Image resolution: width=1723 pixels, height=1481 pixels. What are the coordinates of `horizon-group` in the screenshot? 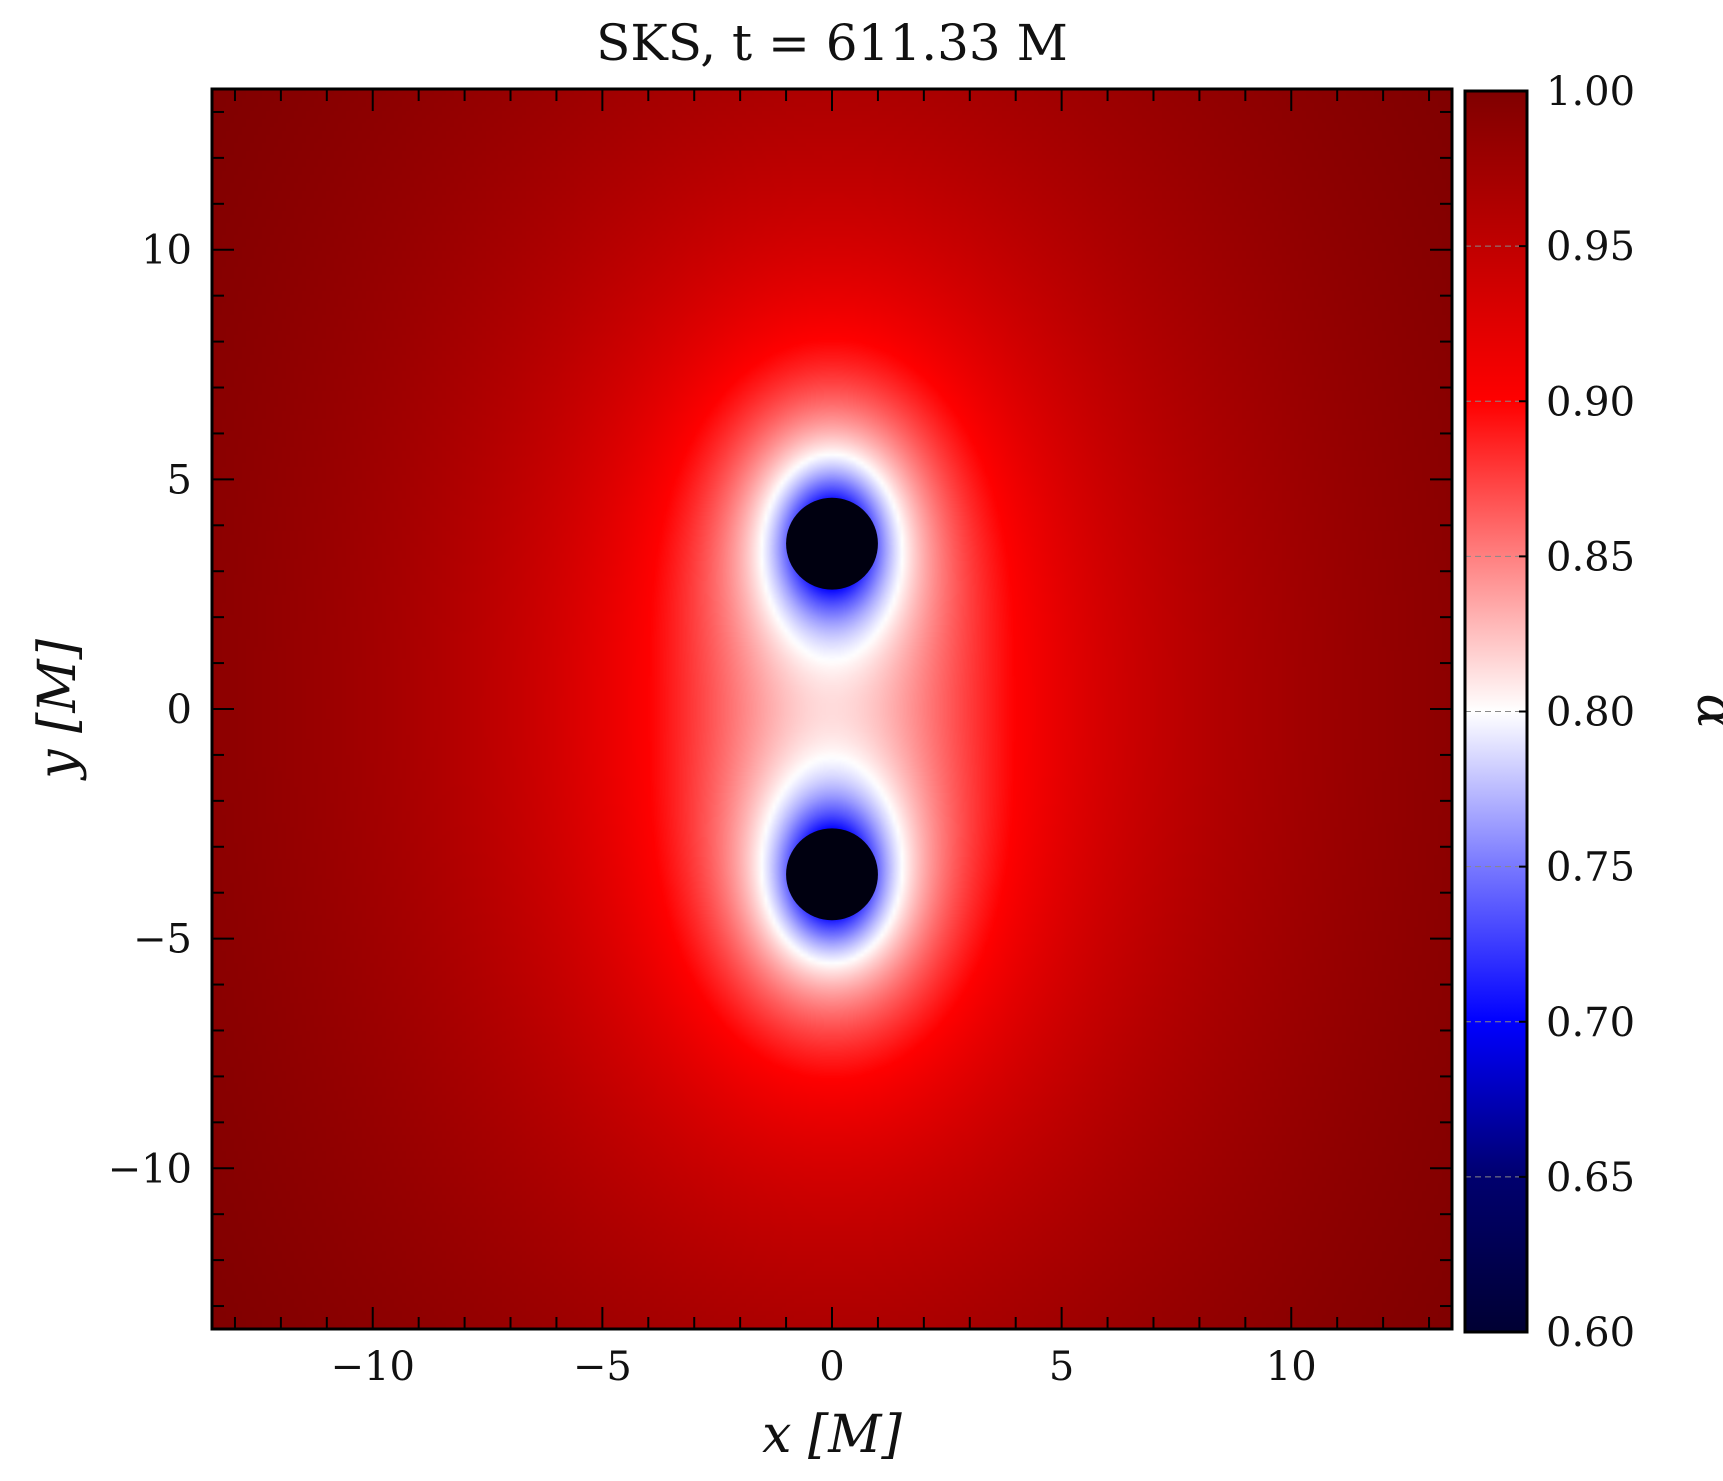 It's located at (832, 709).